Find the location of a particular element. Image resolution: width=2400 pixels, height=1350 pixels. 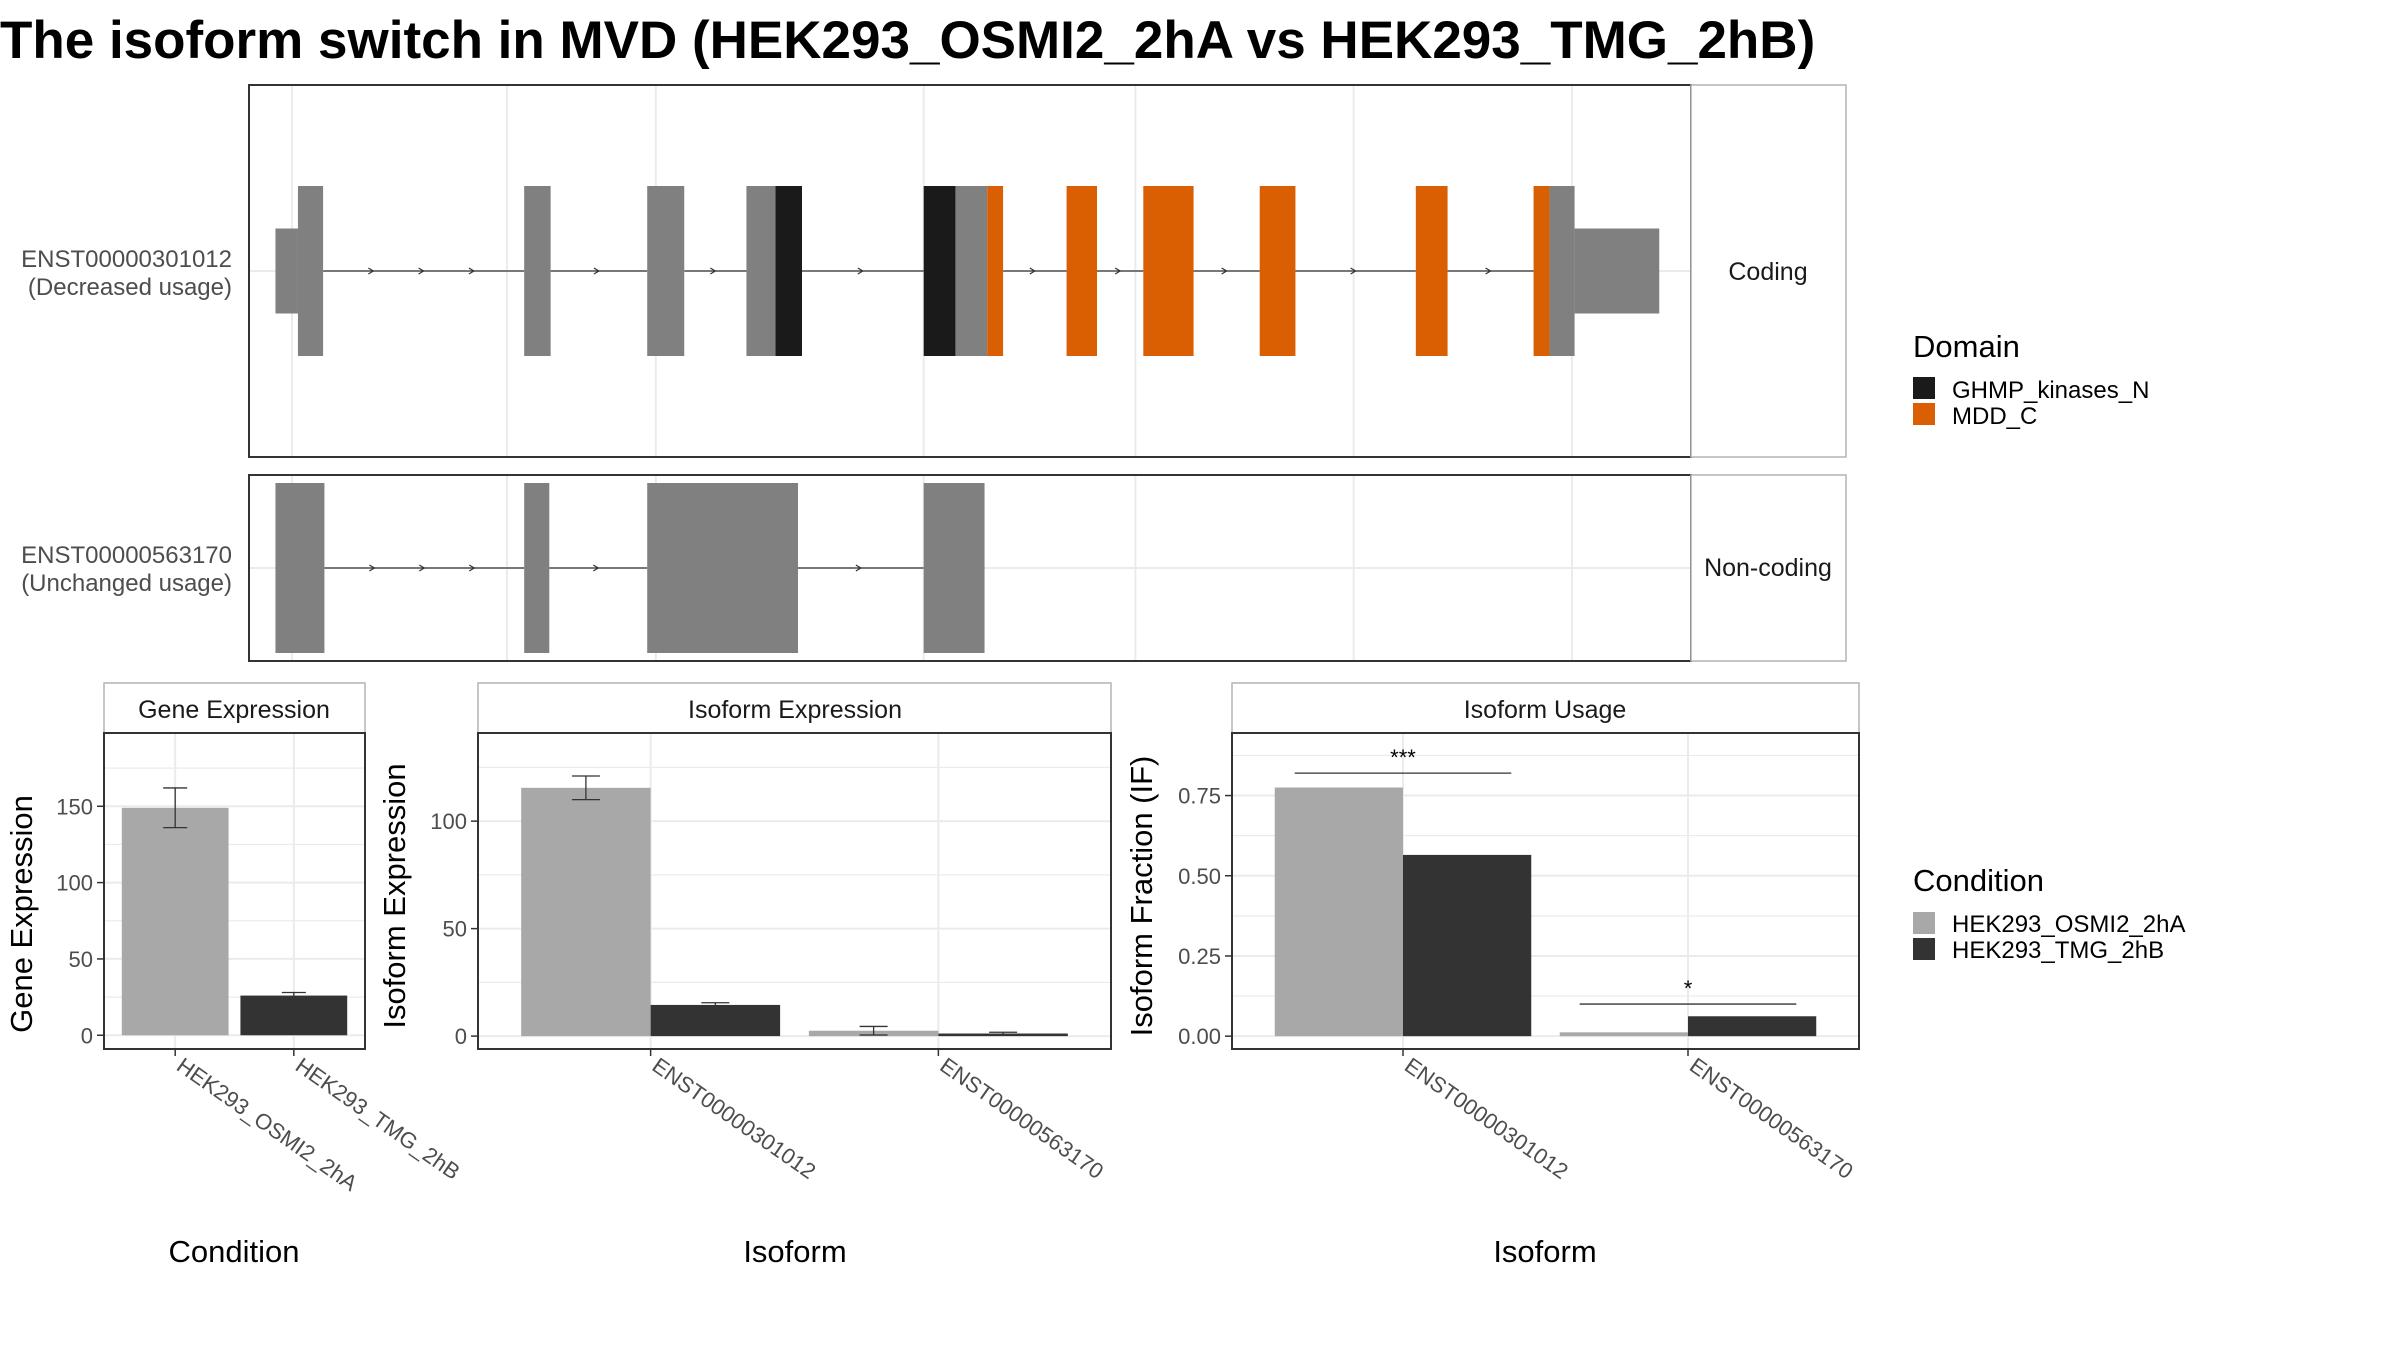

domain-legend: Domain GHMP_kinases_N MDD_C is located at coordinates (2031, 379).